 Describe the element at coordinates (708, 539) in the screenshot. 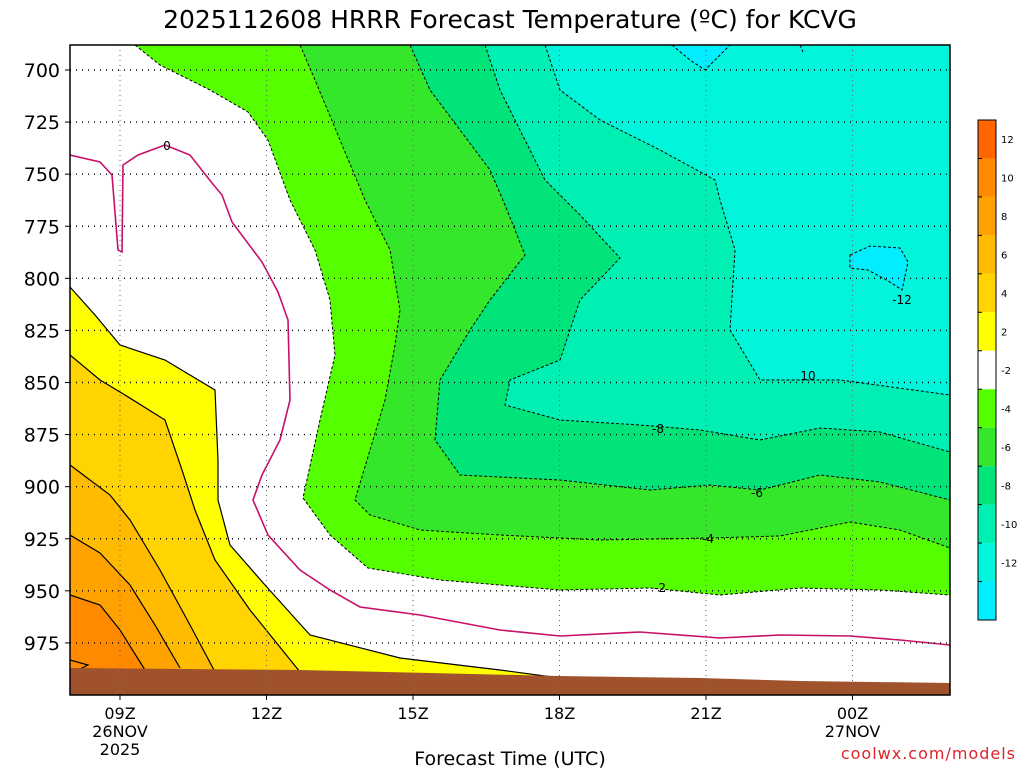

I see `contour-label-minus4: -4` at that location.